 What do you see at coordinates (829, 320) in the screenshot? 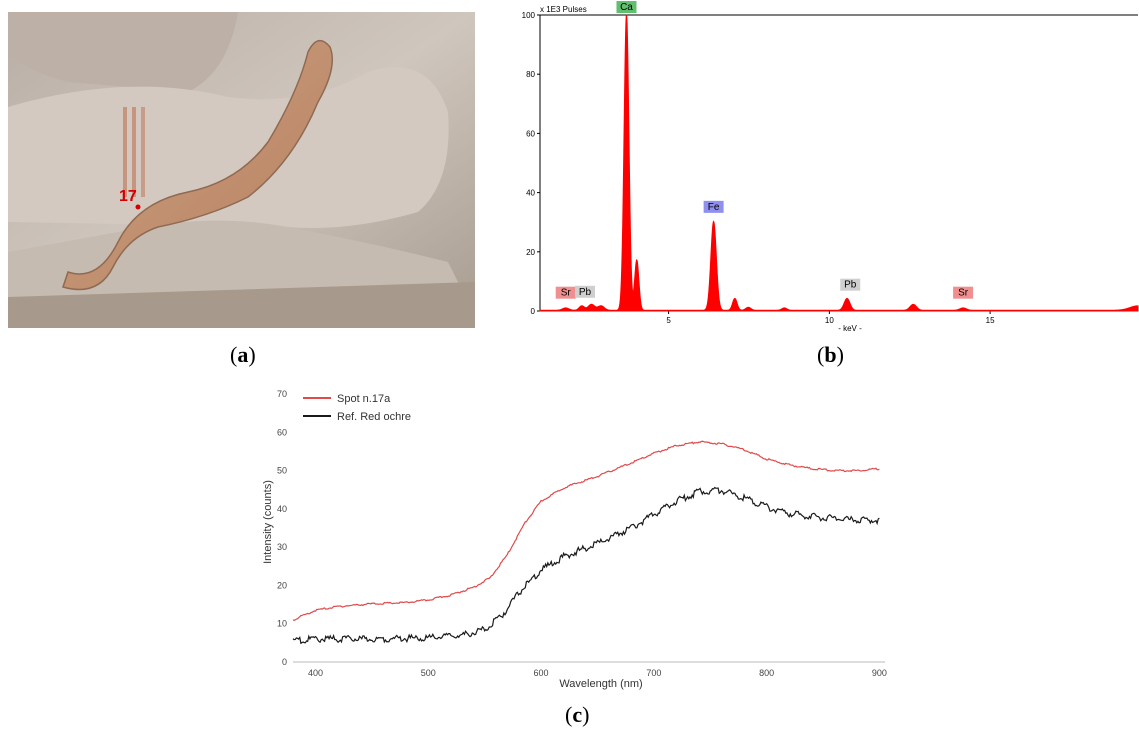
I see `xrf-x-tick-label: 10` at bounding box center [829, 320].